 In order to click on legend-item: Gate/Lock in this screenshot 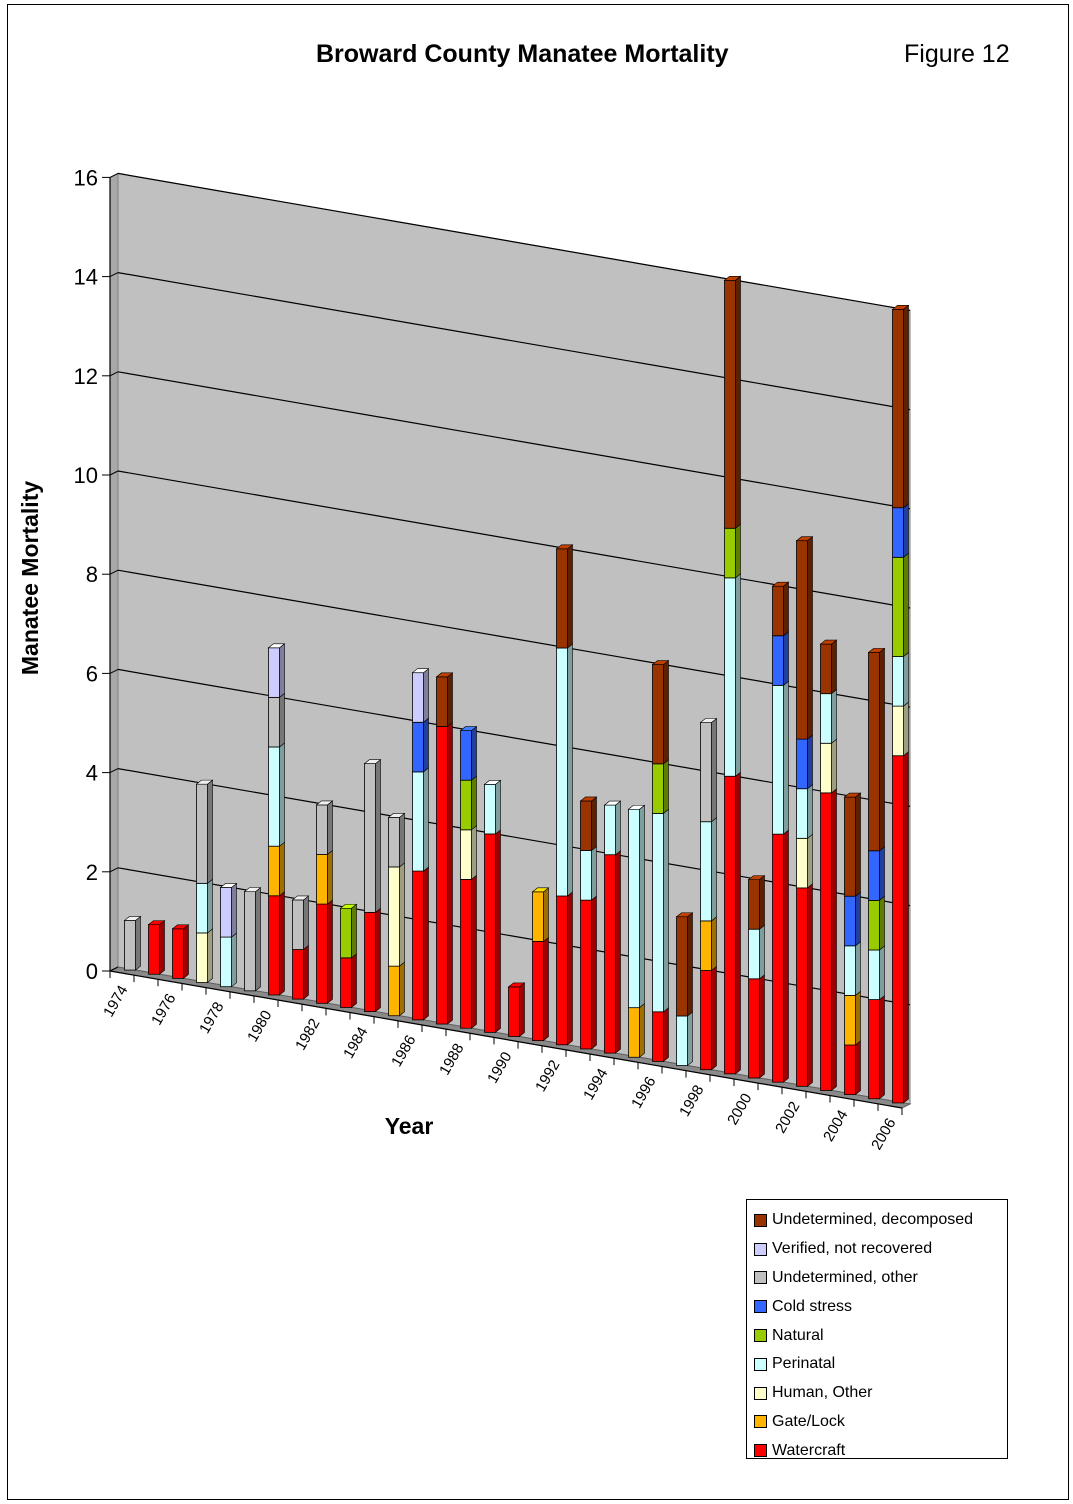, I will do `click(877, 1422)`.